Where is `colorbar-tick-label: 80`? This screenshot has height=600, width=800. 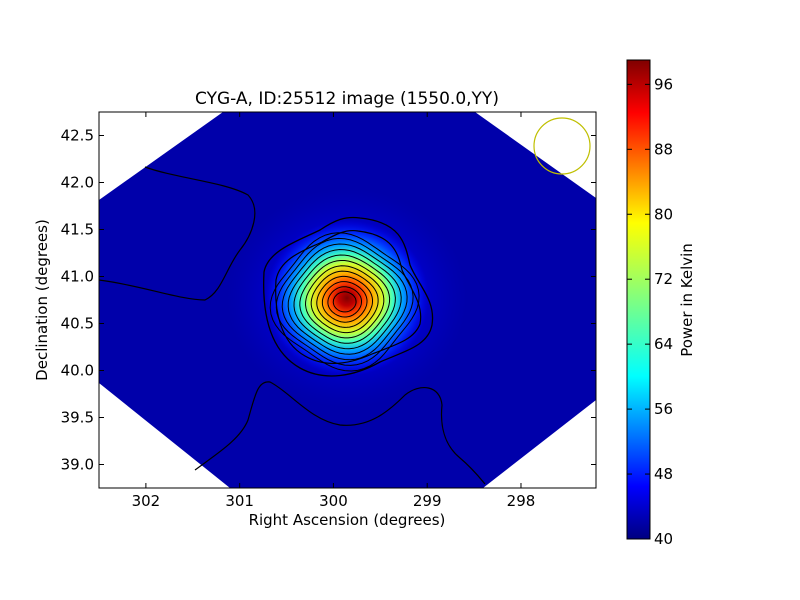
colorbar-tick-label: 80 is located at coordinates (663, 214).